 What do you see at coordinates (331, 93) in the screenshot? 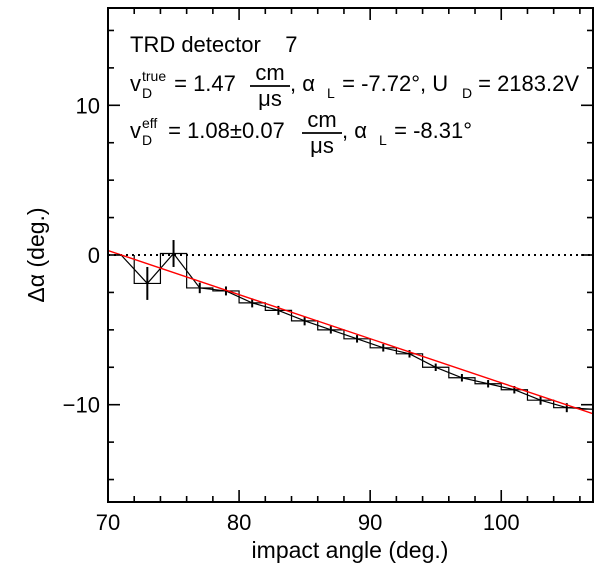
I see `annotation-alpha-true-sub: L` at bounding box center [331, 93].